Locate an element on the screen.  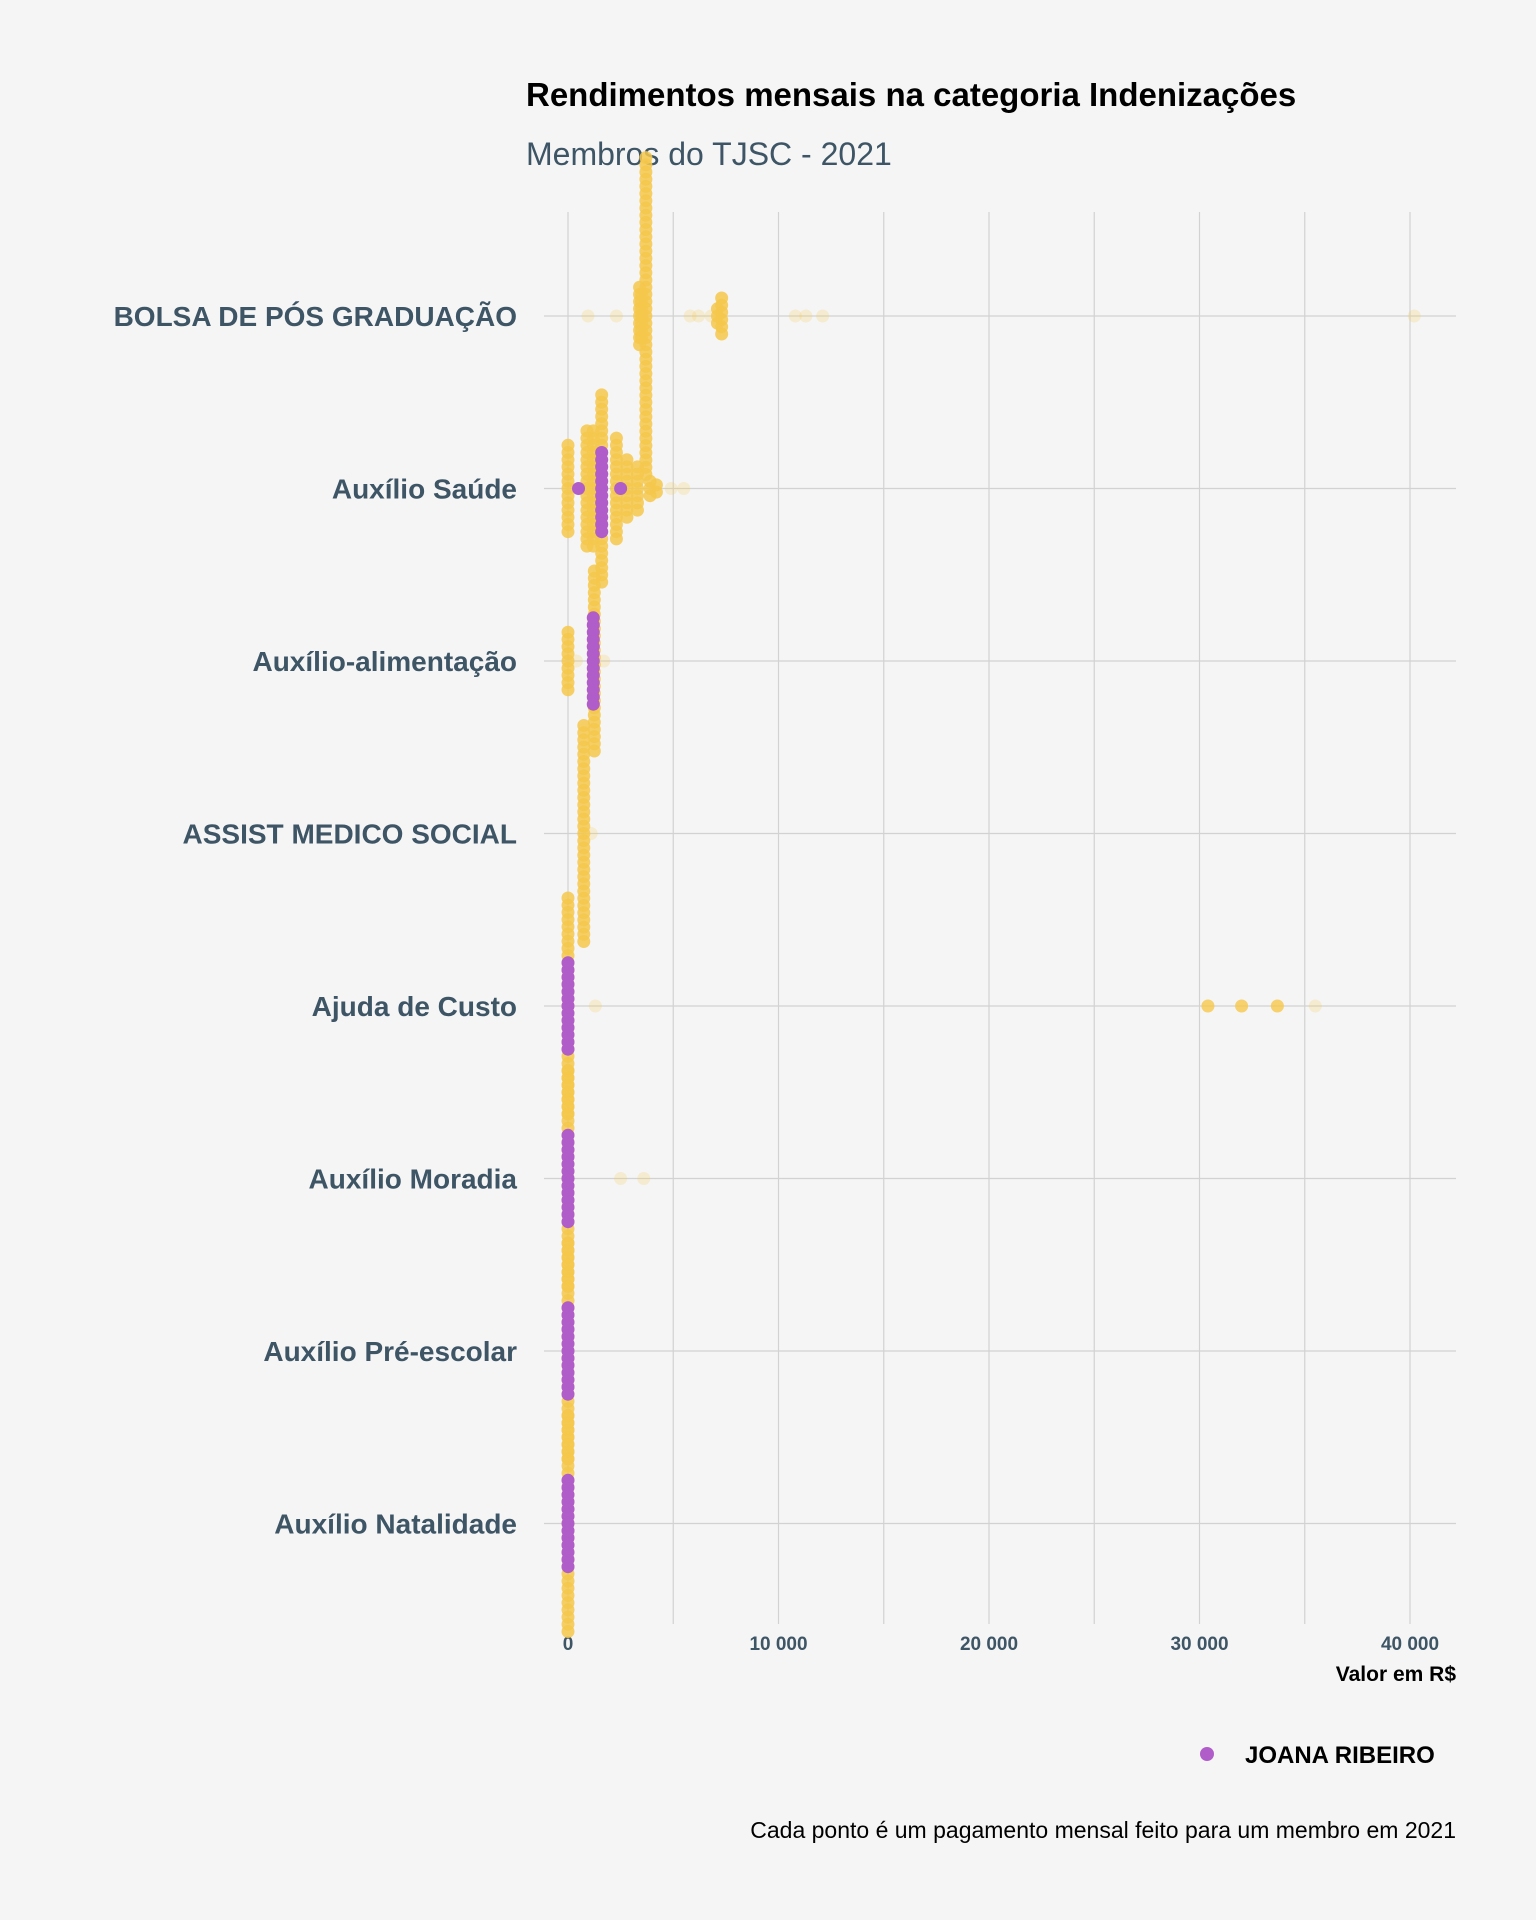
category-label: BOLSA DE PÓS GRADUAÇÃO is located at coordinates (315, 316).